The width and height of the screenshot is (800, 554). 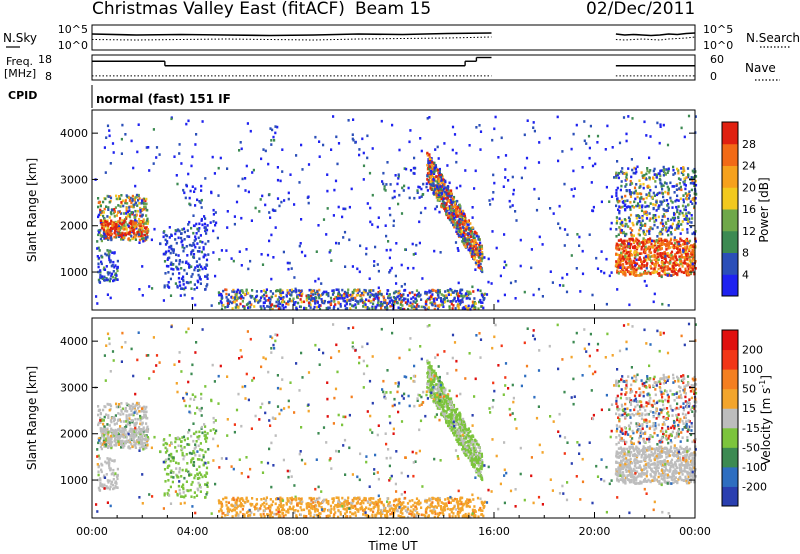 I want to click on noise-frame, so click(x=393, y=37).